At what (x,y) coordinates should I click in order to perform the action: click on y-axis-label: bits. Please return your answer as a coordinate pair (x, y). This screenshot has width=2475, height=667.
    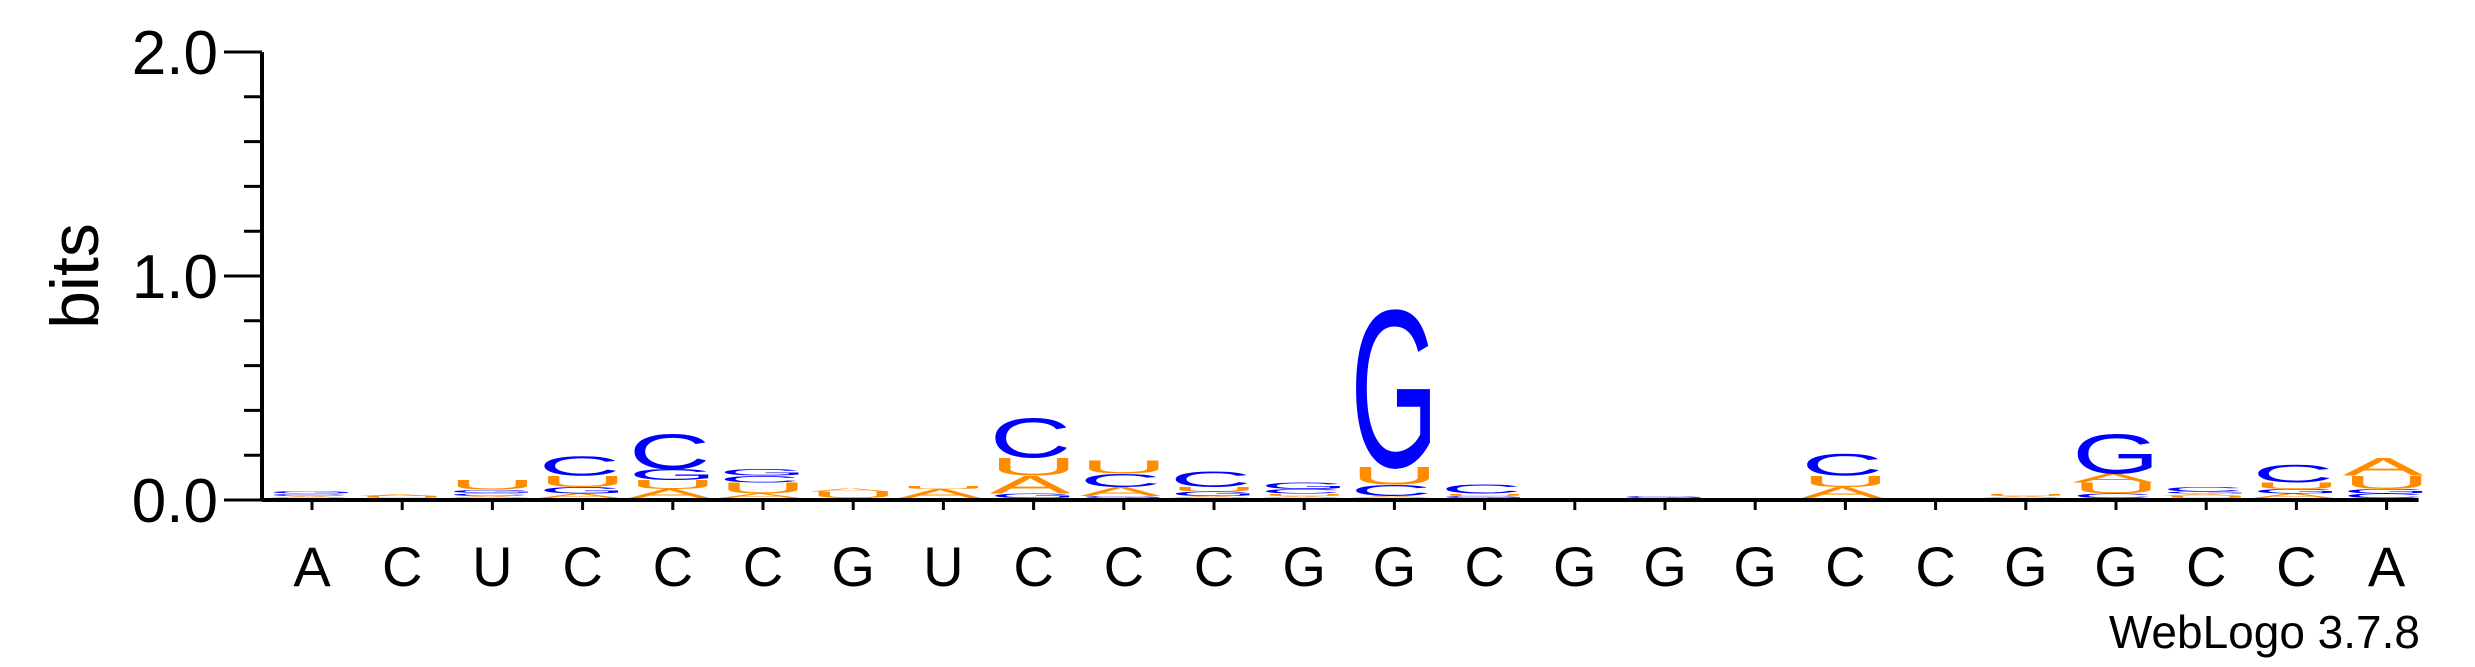
    Looking at the image, I should click on (75, 276).